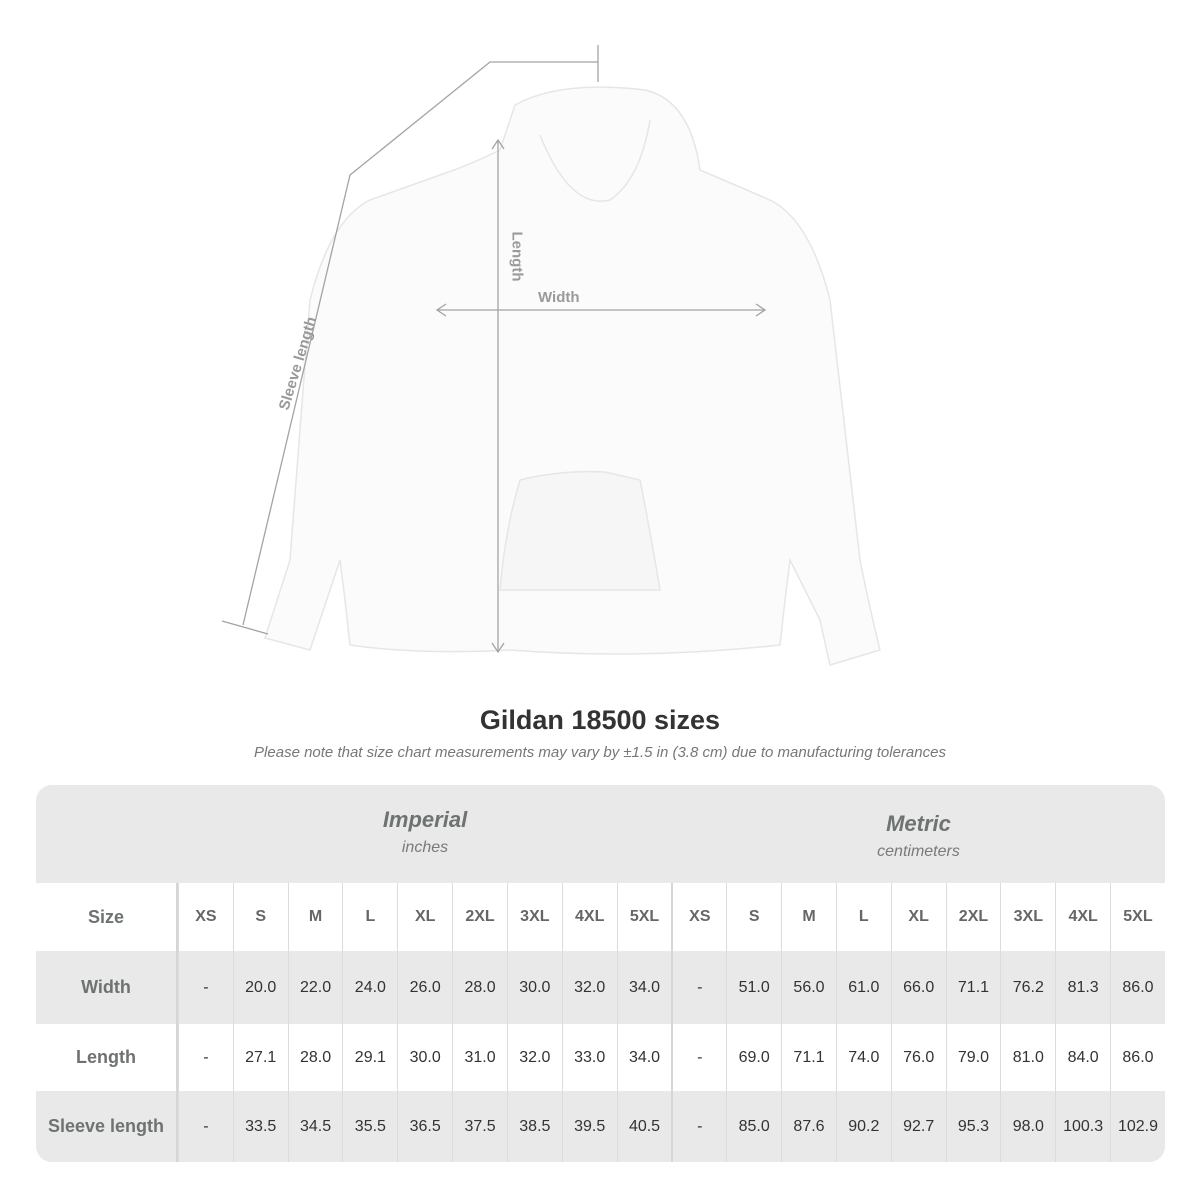  What do you see at coordinates (1082, 1057) in the screenshot?
I see `metric-value: 84.0` at bounding box center [1082, 1057].